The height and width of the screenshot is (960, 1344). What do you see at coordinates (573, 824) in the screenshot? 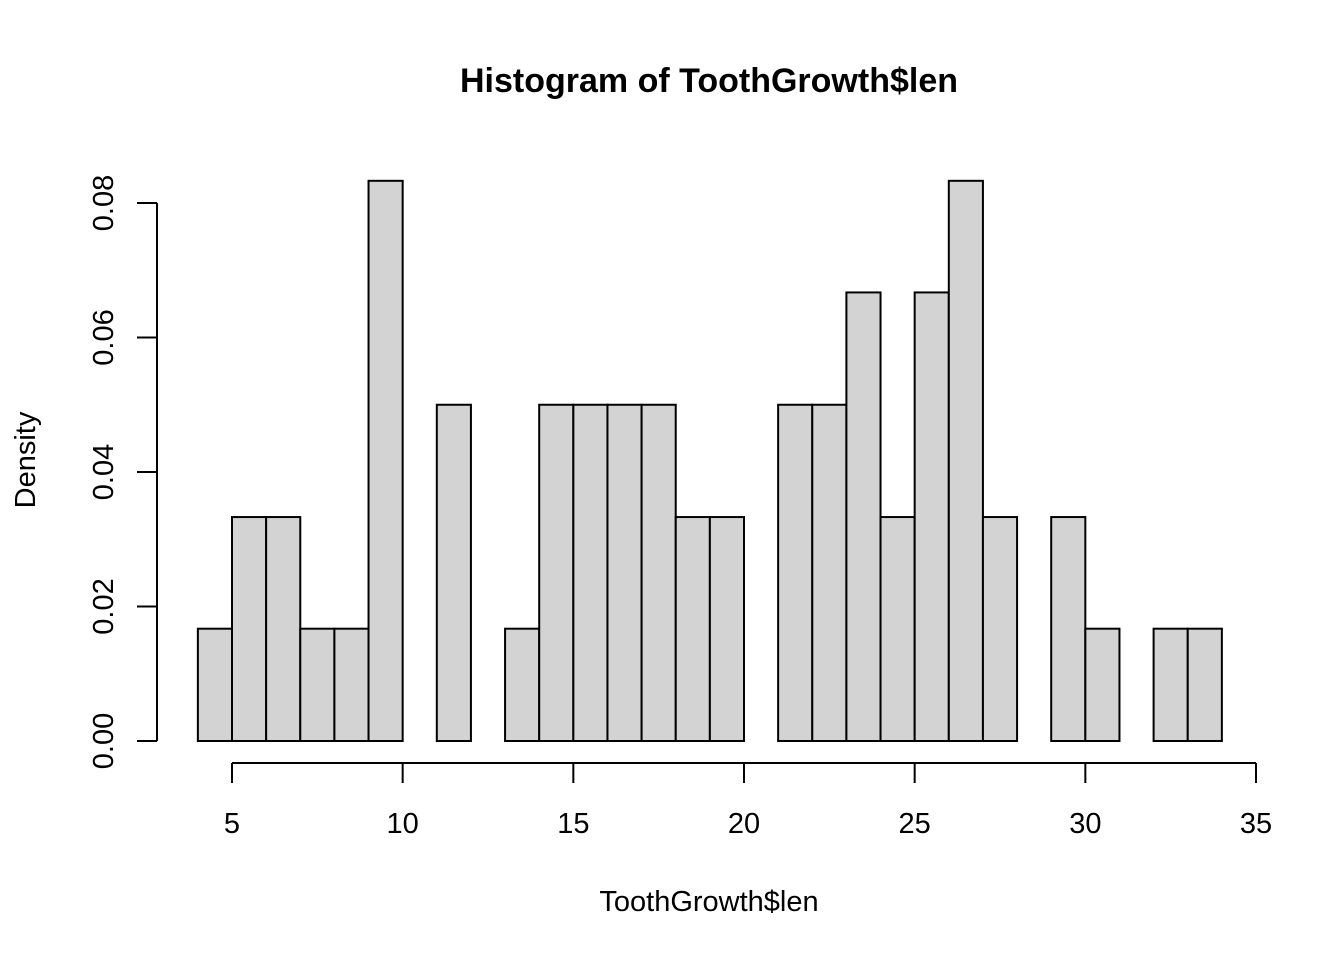
I see `x-tick-label: 15` at bounding box center [573, 824].